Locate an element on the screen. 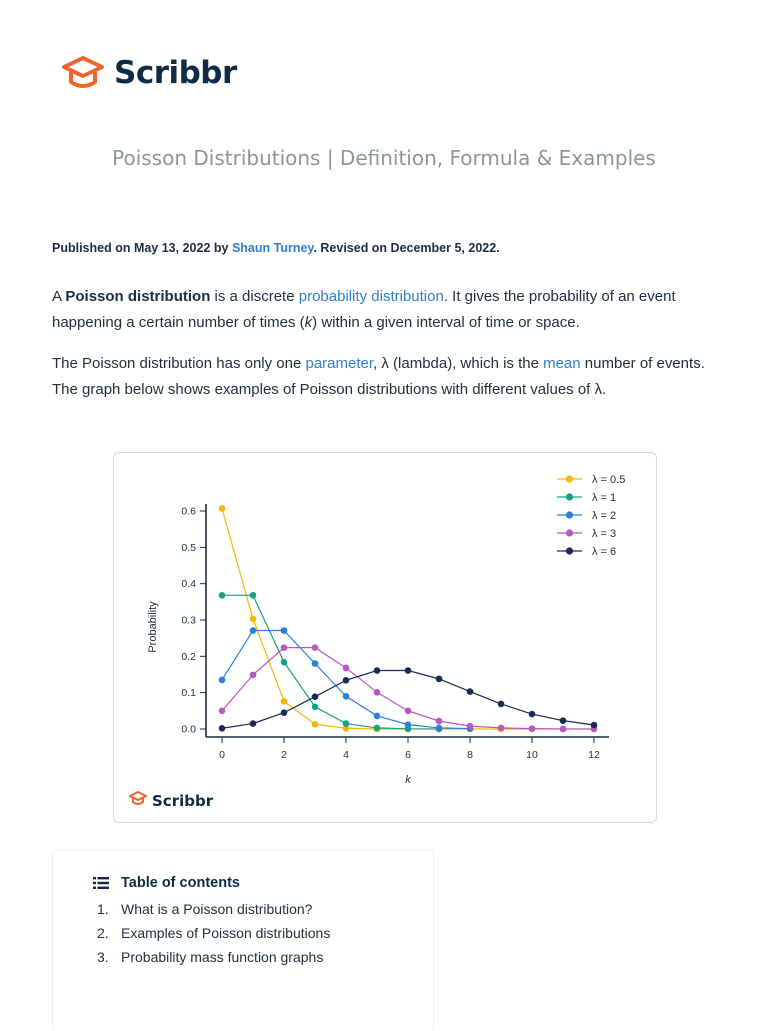 This screenshot has height=1031, width=768. legend-item: λ = 0.5 is located at coordinates (591, 480).